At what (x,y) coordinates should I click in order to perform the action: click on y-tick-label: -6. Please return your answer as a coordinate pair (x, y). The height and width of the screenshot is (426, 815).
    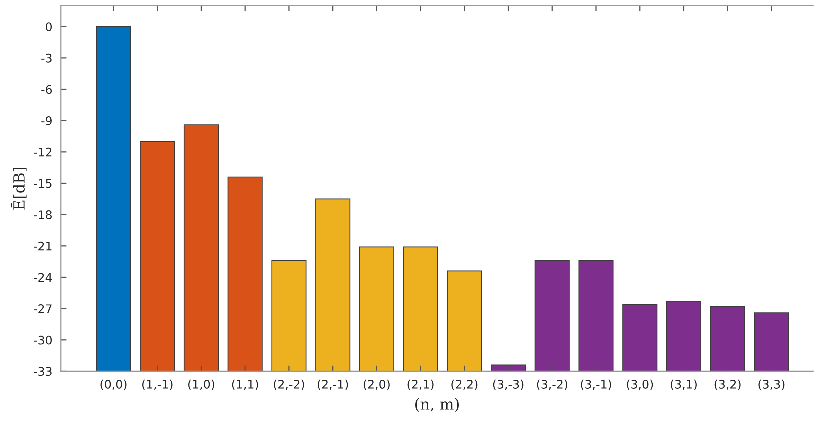
    Looking at the image, I should click on (47, 89).